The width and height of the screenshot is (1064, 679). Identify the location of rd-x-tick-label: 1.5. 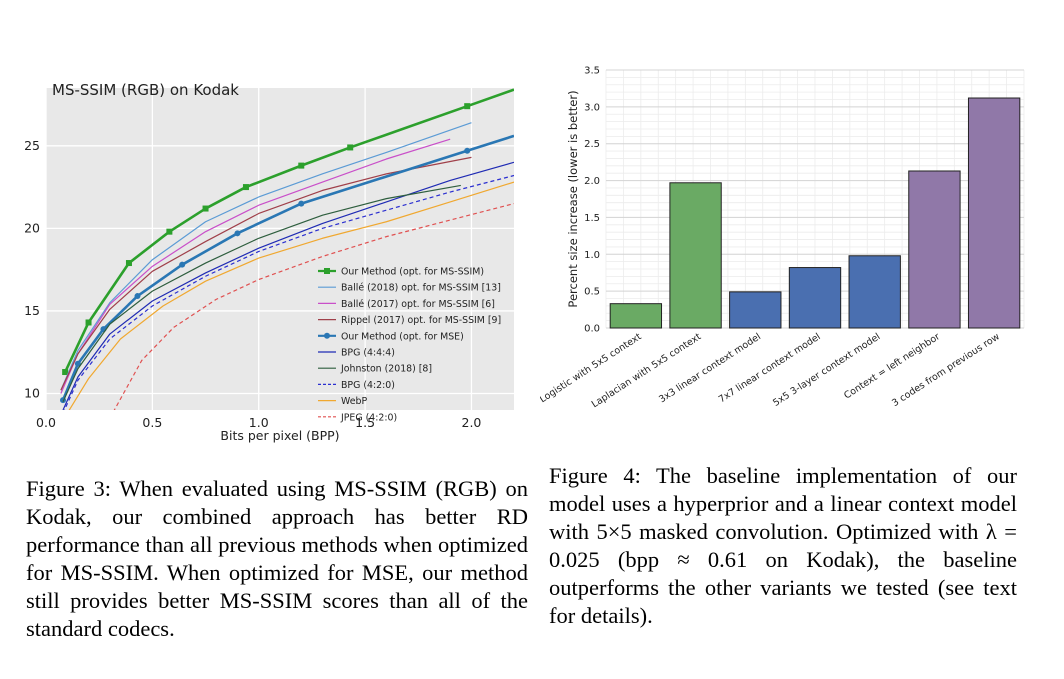
(365, 422).